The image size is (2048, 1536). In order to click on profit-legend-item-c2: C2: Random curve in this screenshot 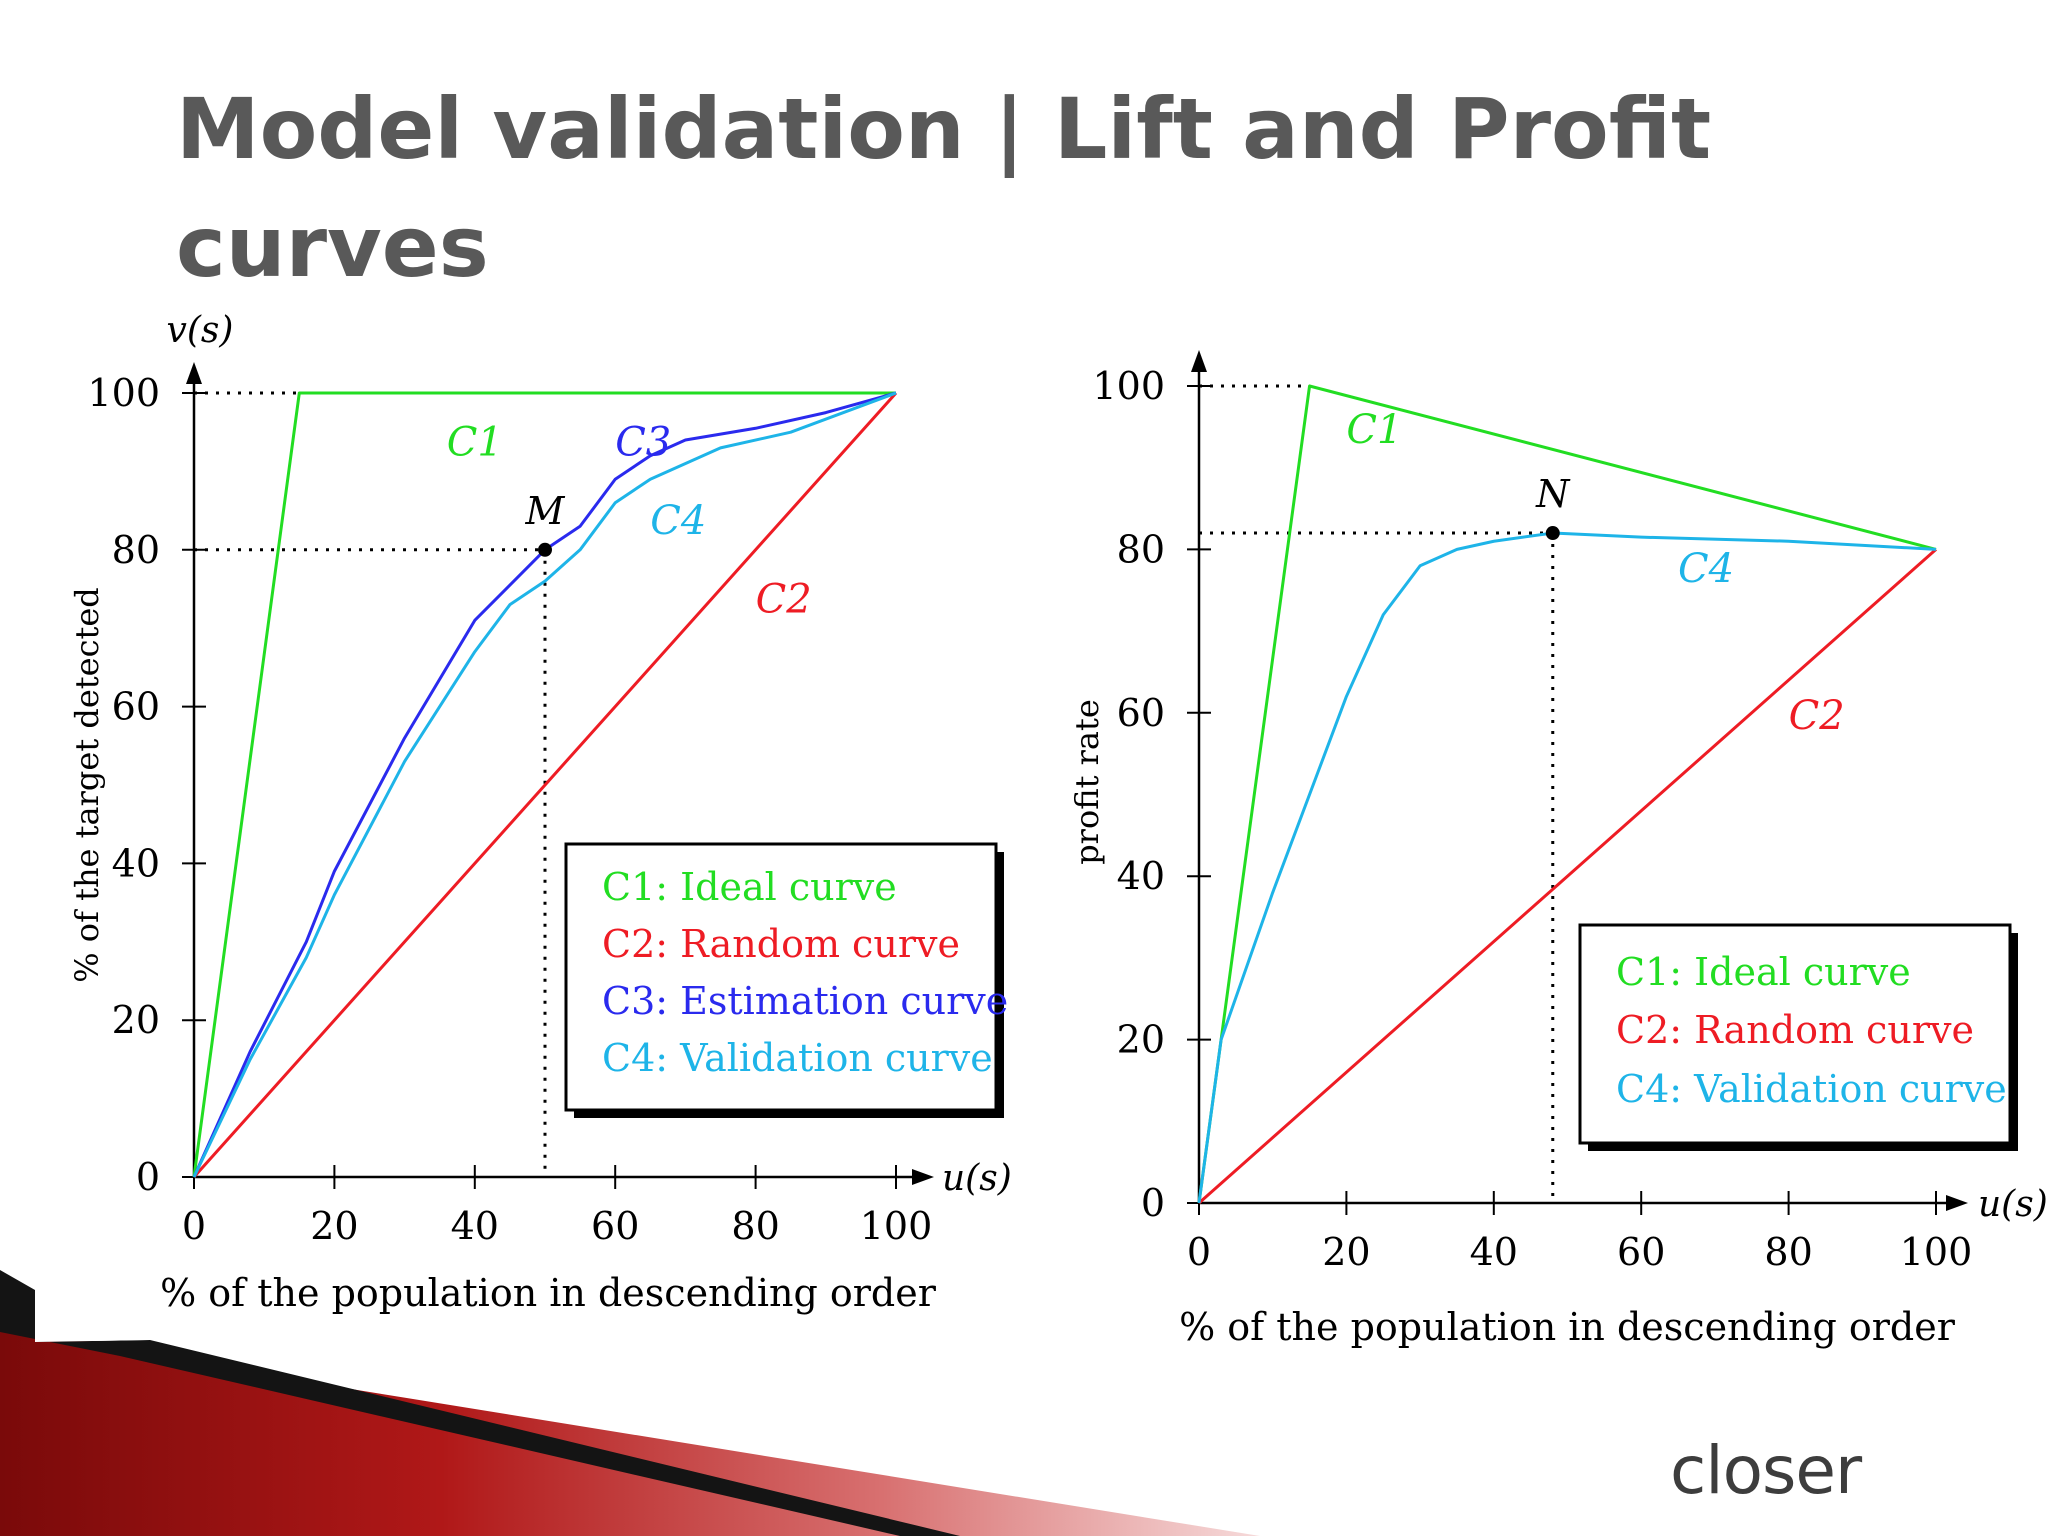, I will do `click(1795, 1030)`.